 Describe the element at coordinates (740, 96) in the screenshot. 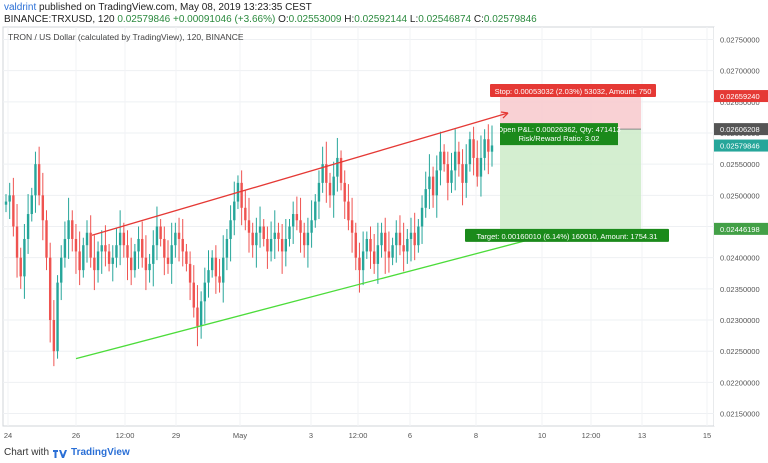

I see `price-badge-label: 0.02659240` at that location.